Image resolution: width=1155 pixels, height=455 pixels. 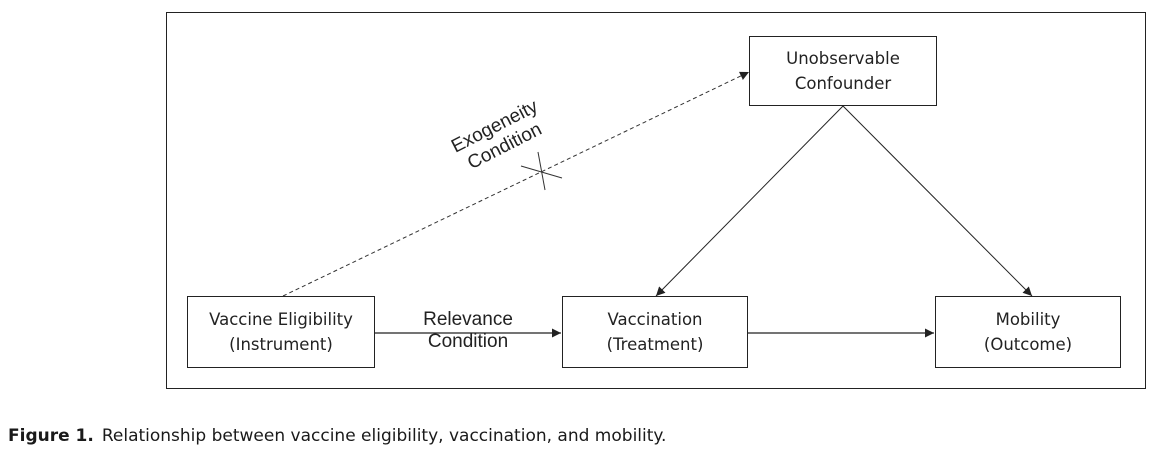 What do you see at coordinates (281, 332) in the screenshot?
I see `instrument-node: Vaccine Eligibility (Instrument)` at bounding box center [281, 332].